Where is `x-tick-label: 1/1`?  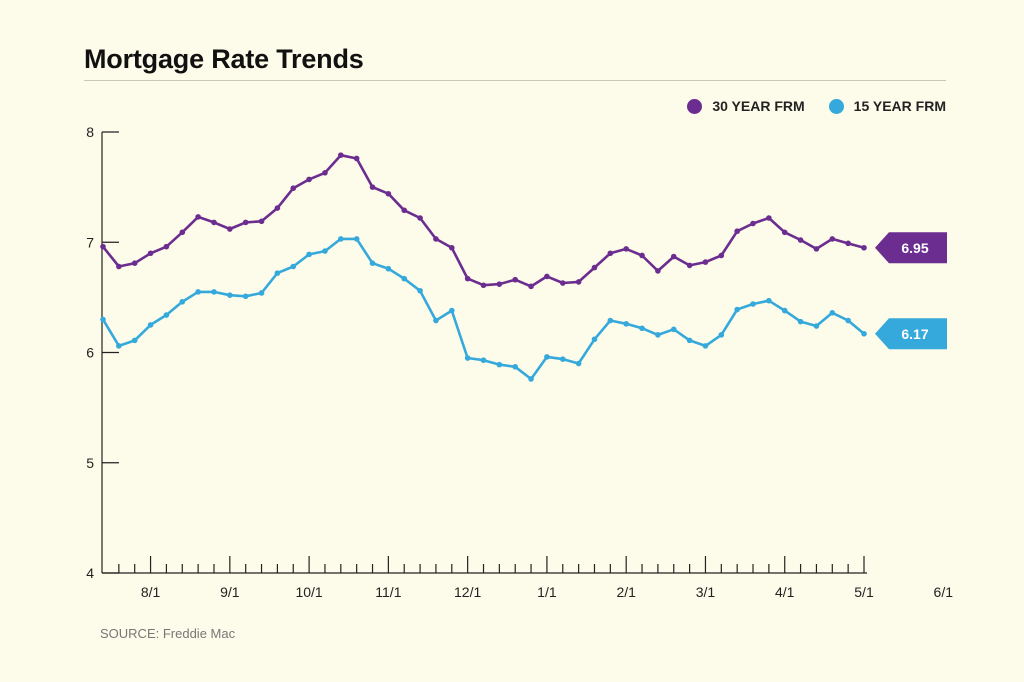 x-tick-label: 1/1 is located at coordinates (547, 592).